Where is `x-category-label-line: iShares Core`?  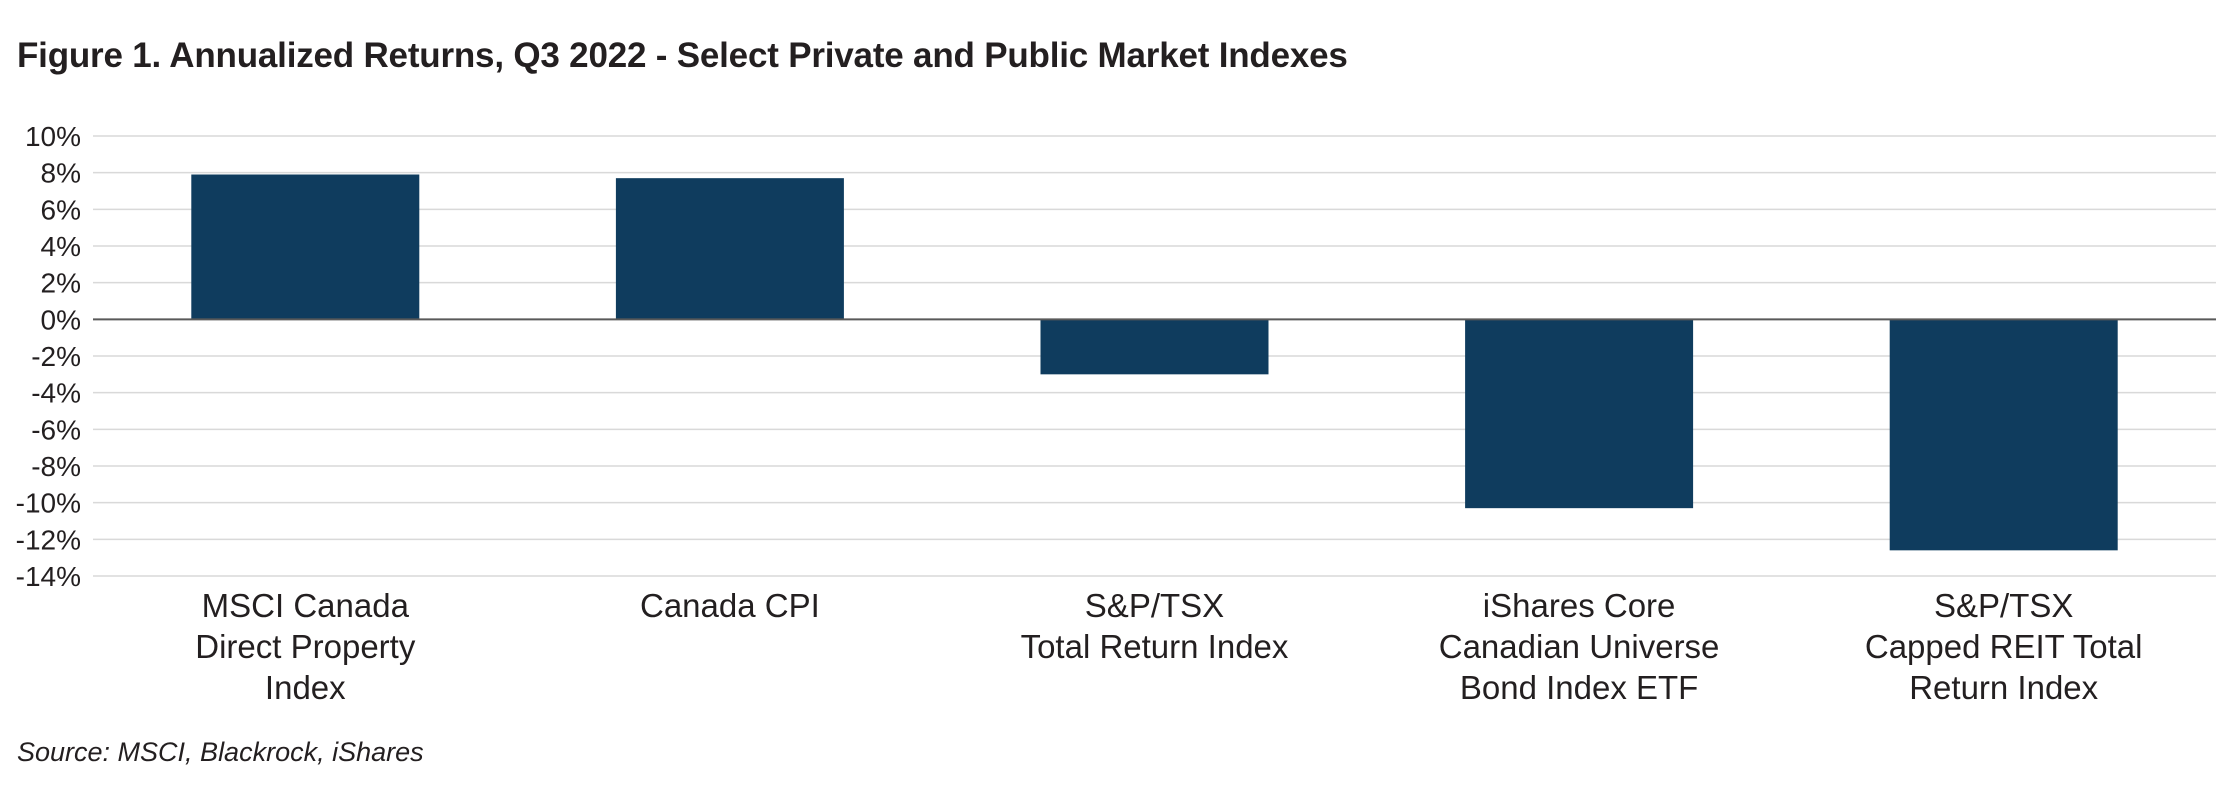
x-category-label-line: iShares Core is located at coordinates (1579, 605).